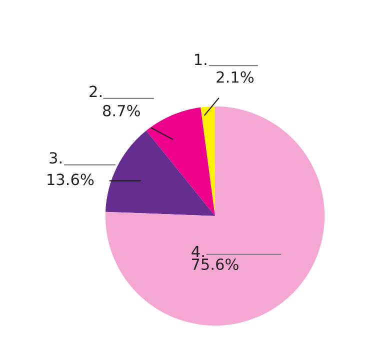 Image resolution: width=365 pixels, height=362 pixels. Describe the element at coordinates (215, 264) in the screenshot. I see `data-label: 75.6%` at that location.